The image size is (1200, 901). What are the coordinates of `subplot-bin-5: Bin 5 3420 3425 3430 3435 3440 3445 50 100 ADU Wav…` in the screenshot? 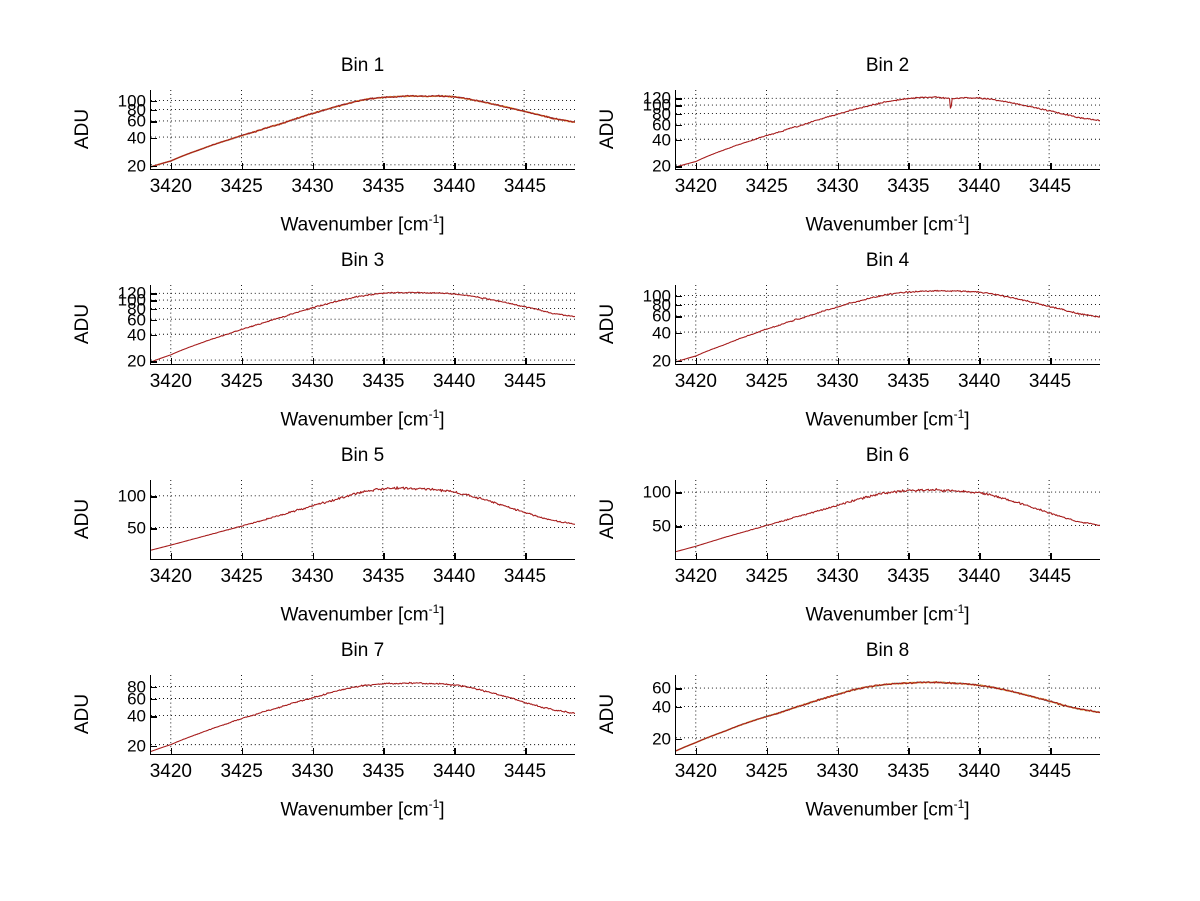 It's located at (287, 540).